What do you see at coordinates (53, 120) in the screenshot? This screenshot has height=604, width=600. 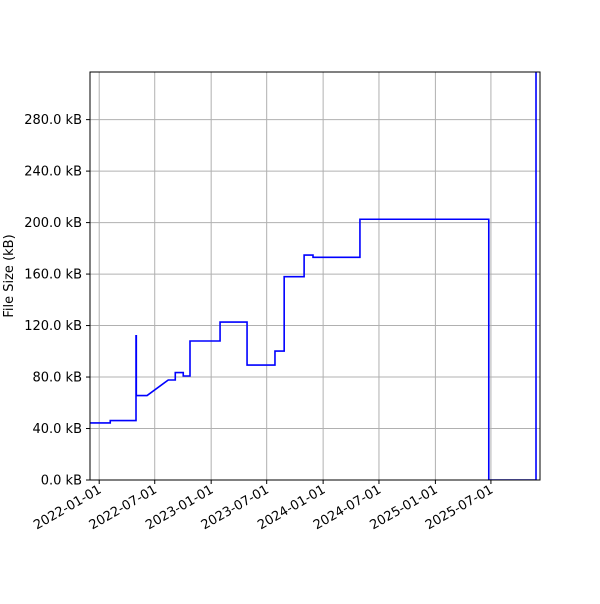 I see `y-tick-label: 280.0 kB` at bounding box center [53, 120].